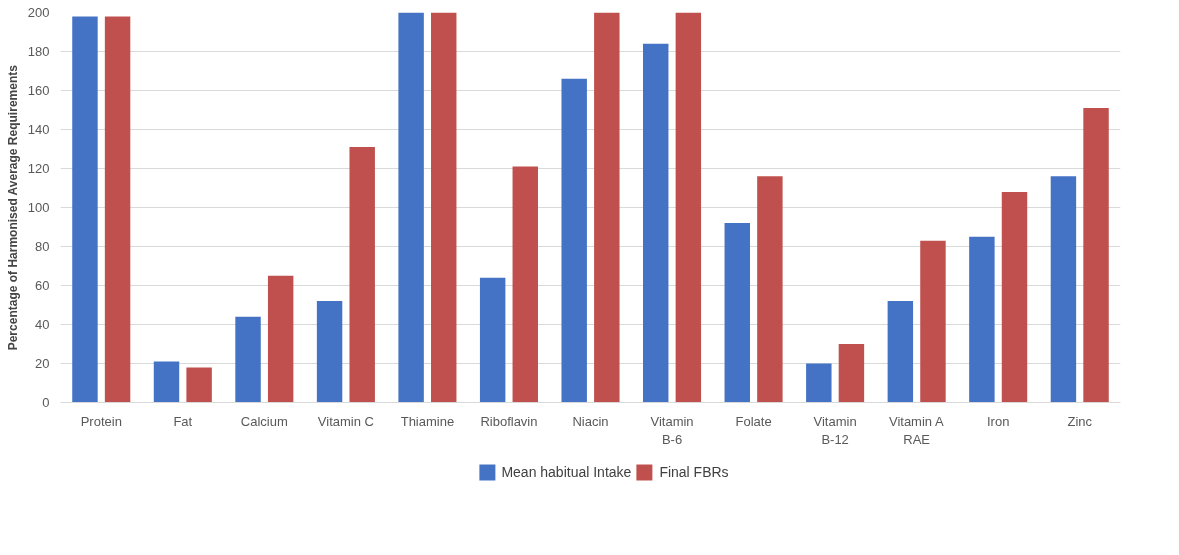  I want to click on y-tick-label: 100, so click(38, 207).